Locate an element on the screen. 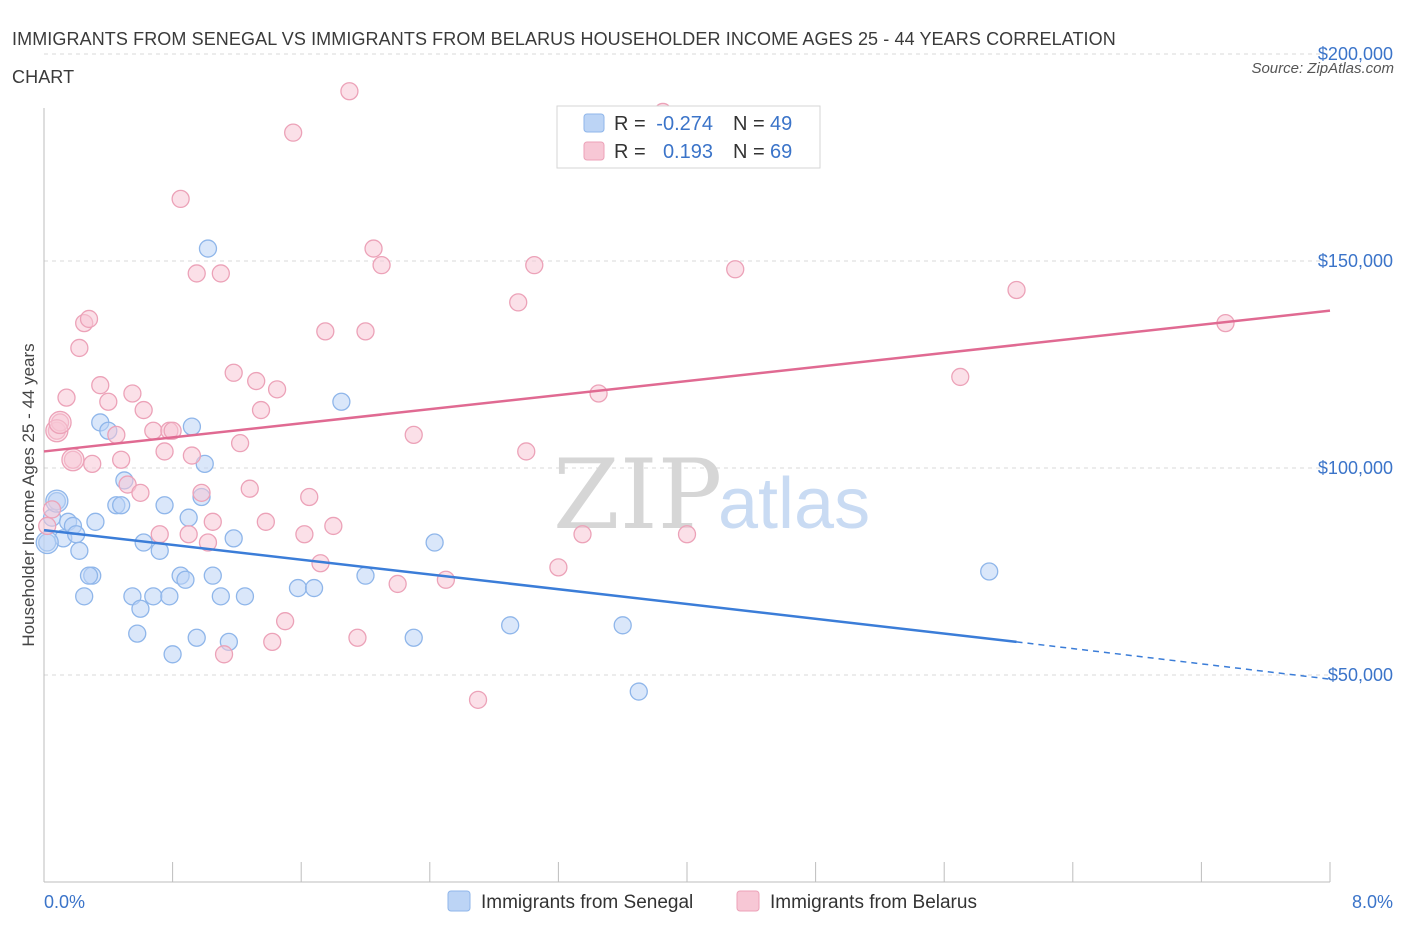 The image size is (1406, 930). belarus-point-large is located at coordinates (73, 460).